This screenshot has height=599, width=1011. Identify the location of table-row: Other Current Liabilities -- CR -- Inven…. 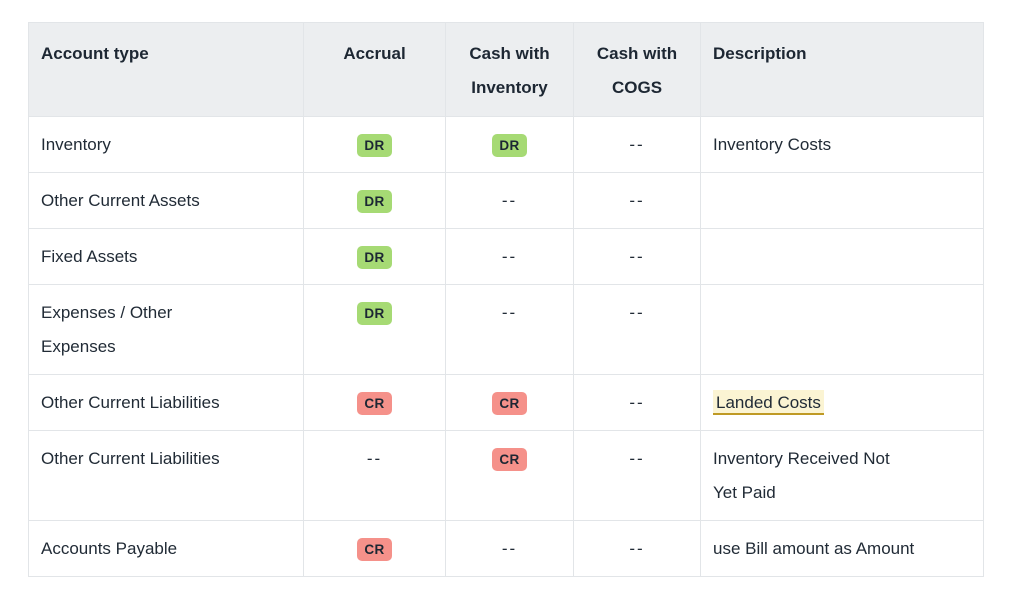
(506, 475).